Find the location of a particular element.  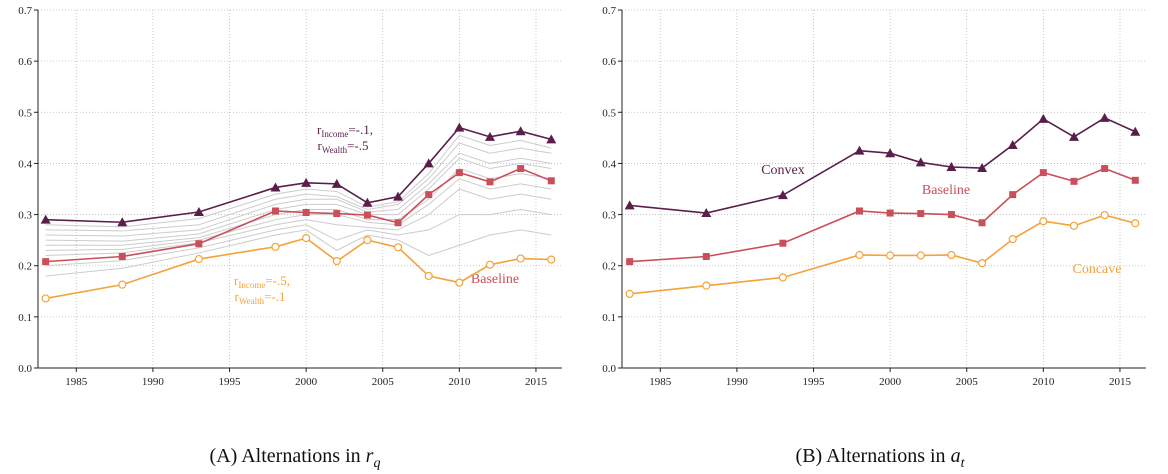

annotation: rIncome=-.1, is located at coordinates (345, 130).